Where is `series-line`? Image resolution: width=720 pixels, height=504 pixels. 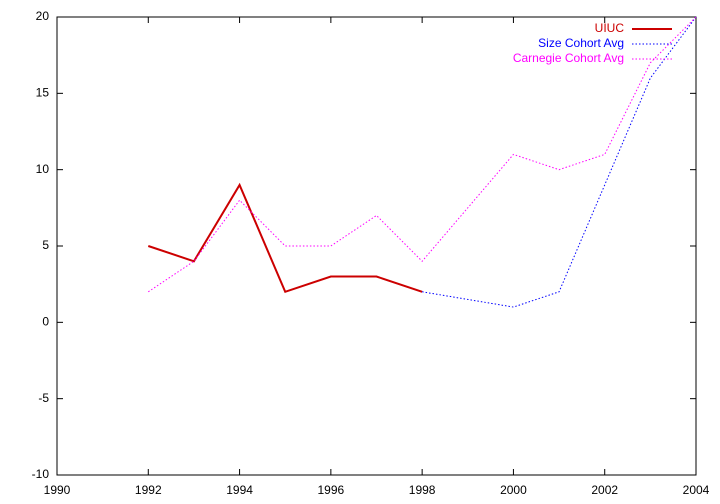 series-line is located at coordinates (285, 238).